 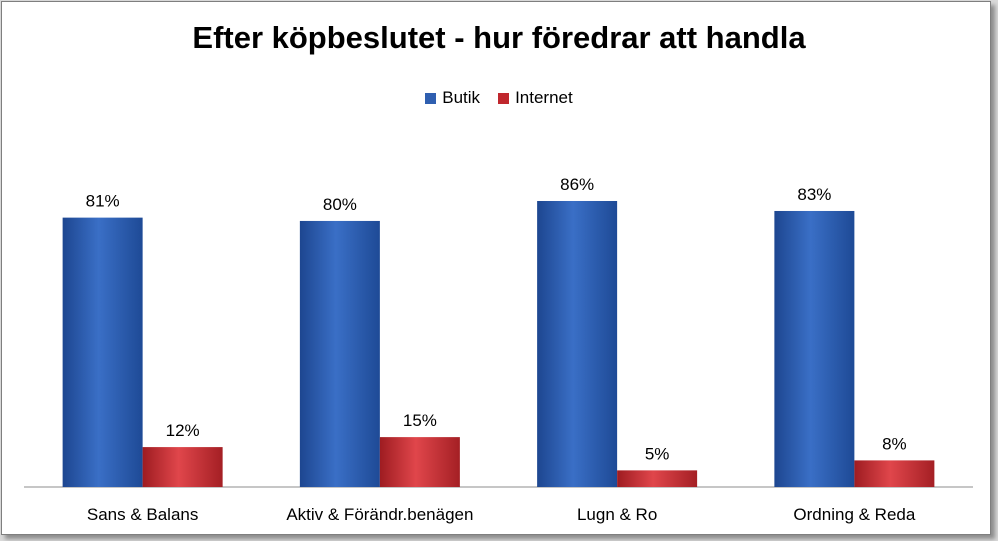 I want to click on data-label-butik-3: 83%, so click(x=814, y=194).